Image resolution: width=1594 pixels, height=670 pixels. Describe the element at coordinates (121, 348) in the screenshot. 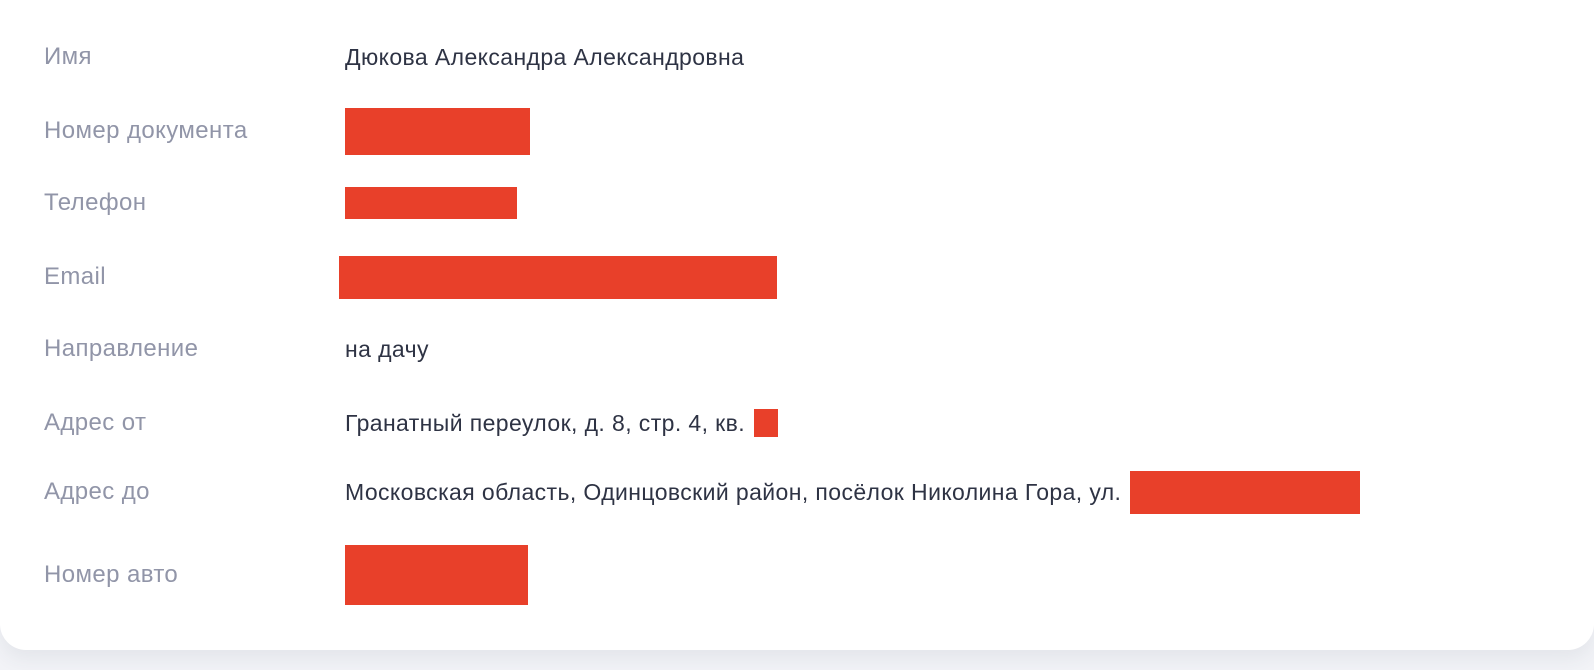

I see `field-label-direction: Направление` at that location.